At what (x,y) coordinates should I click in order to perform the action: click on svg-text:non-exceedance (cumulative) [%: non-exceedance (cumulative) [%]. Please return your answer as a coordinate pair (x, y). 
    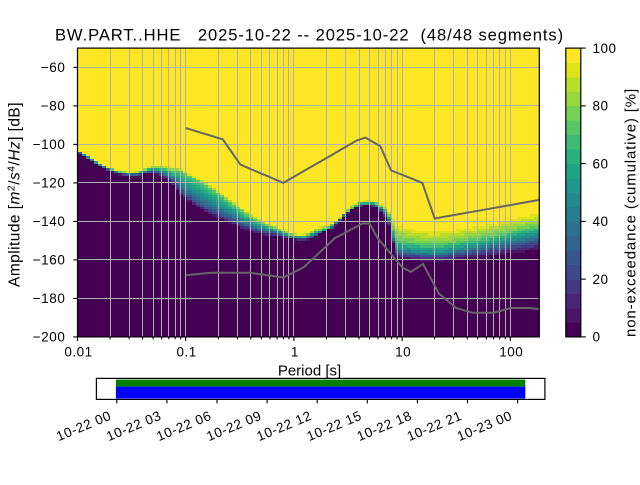
    Looking at the image, I should click on (631, 212).